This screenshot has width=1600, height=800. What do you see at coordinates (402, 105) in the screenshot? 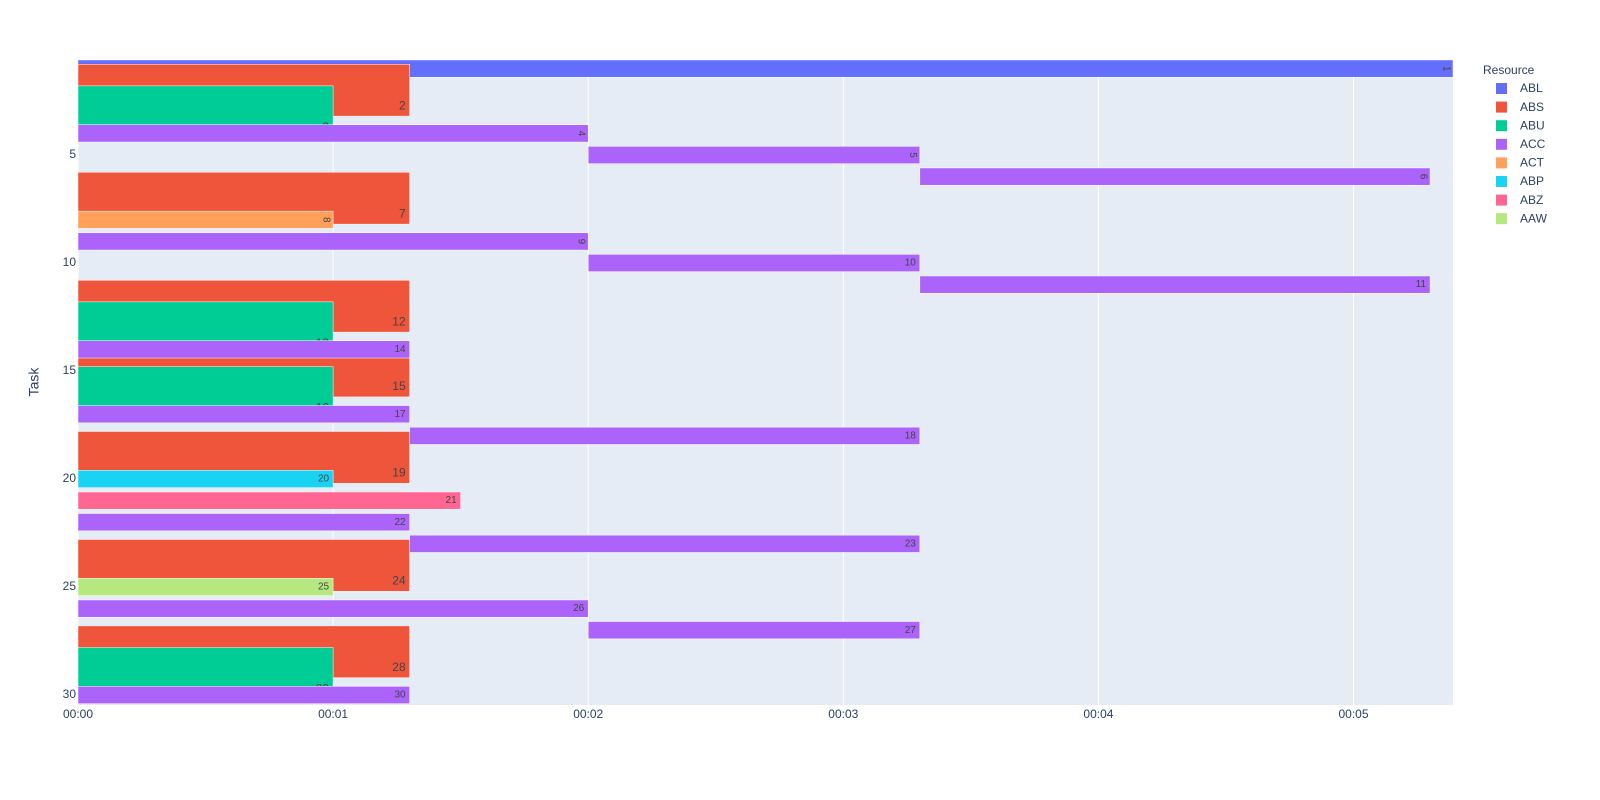
I see `bar-label: 2` at bounding box center [402, 105].